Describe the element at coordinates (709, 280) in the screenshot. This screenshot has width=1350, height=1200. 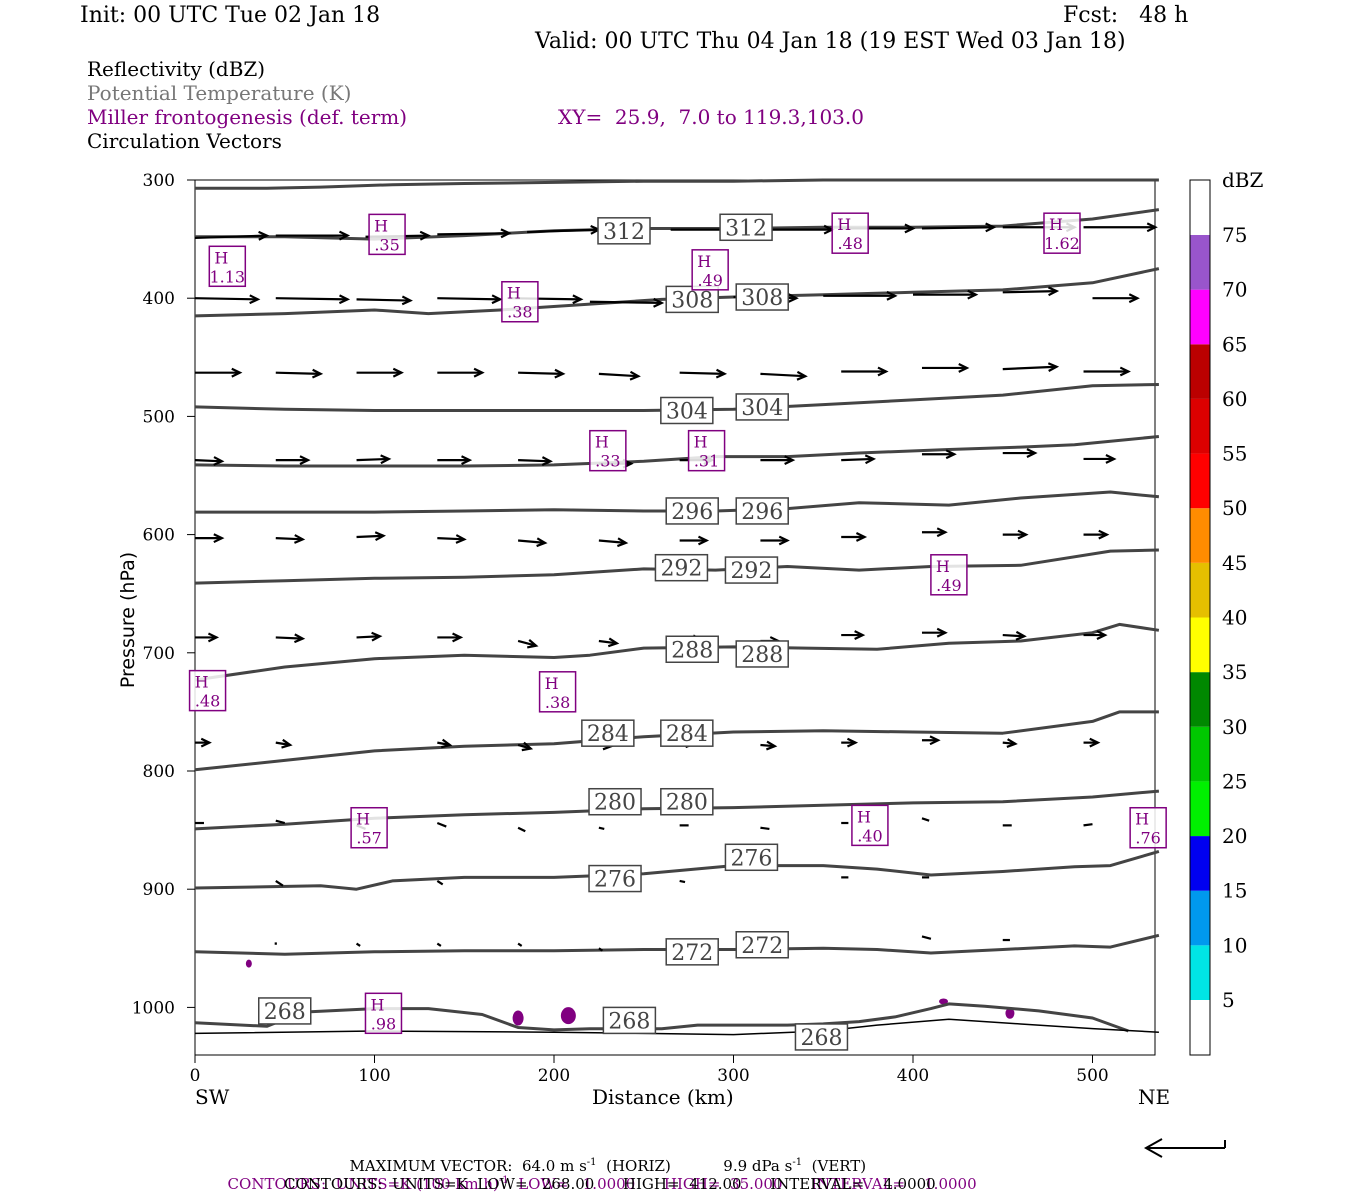
I see `miller-high-value: .49` at that location.